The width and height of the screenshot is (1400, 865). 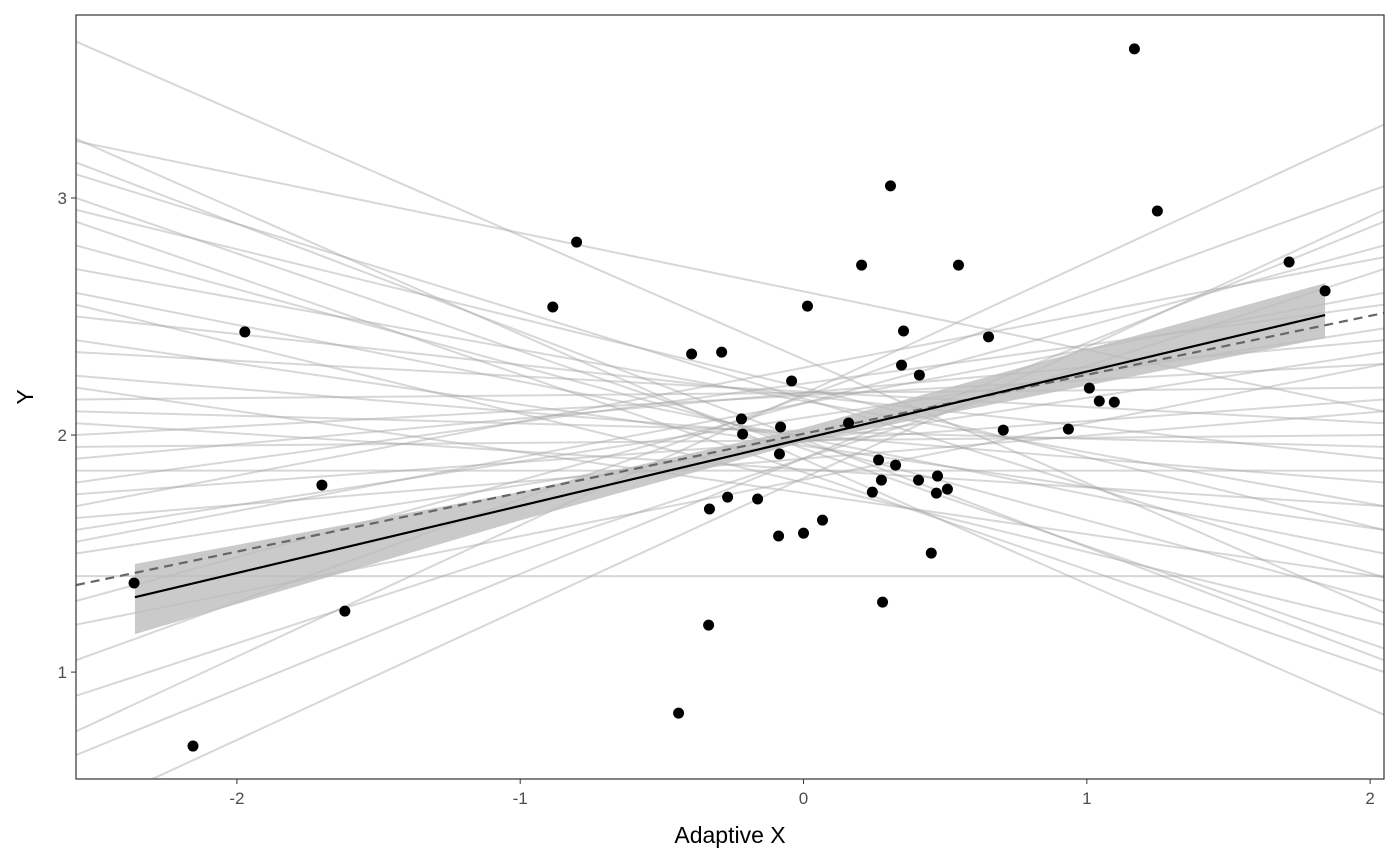 What do you see at coordinates (1086, 798) in the screenshot?
I see `x-tick-label: 1` at bounding box center [1086, 798].